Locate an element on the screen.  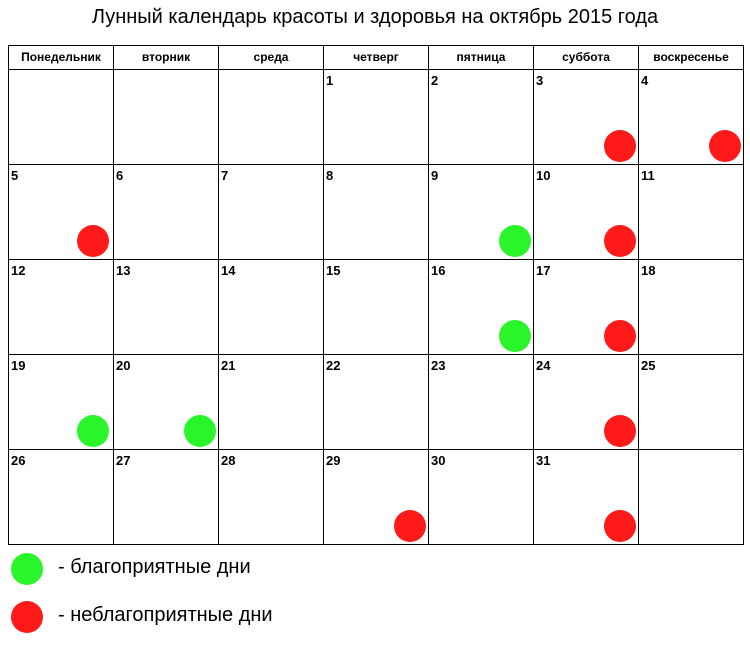
day-cell: 12 is located at coordinates (61, 307).